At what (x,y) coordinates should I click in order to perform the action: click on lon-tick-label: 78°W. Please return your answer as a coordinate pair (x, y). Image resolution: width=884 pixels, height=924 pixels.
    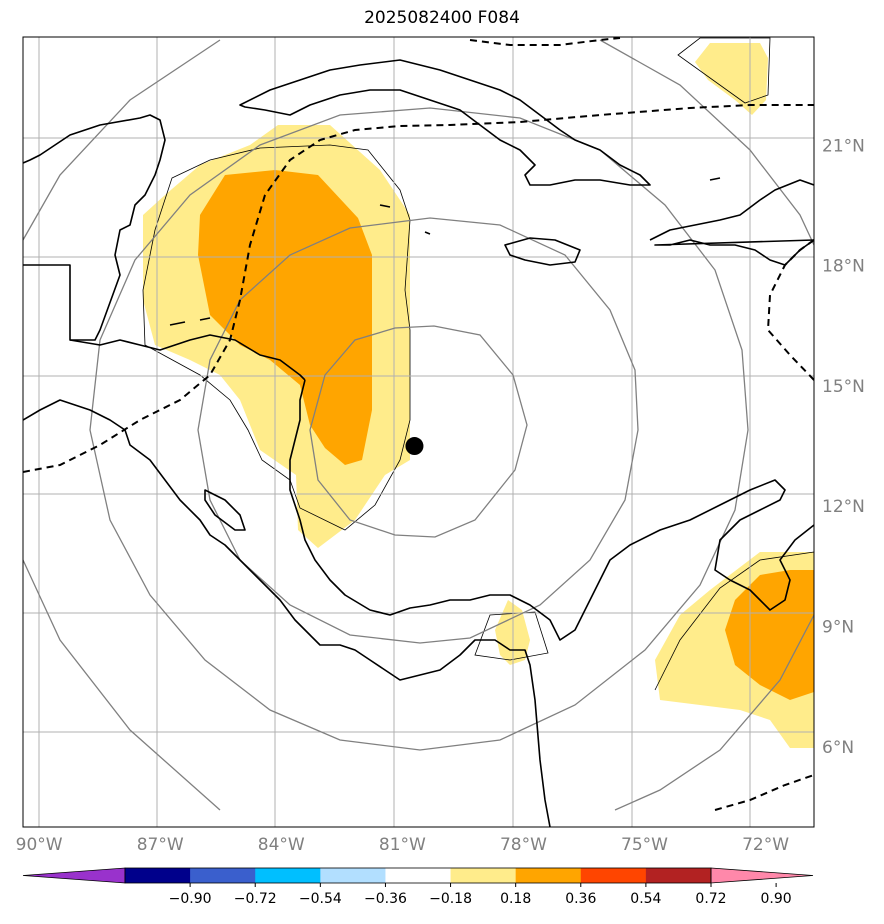
    Looking at the image, I should click on (523, 845).